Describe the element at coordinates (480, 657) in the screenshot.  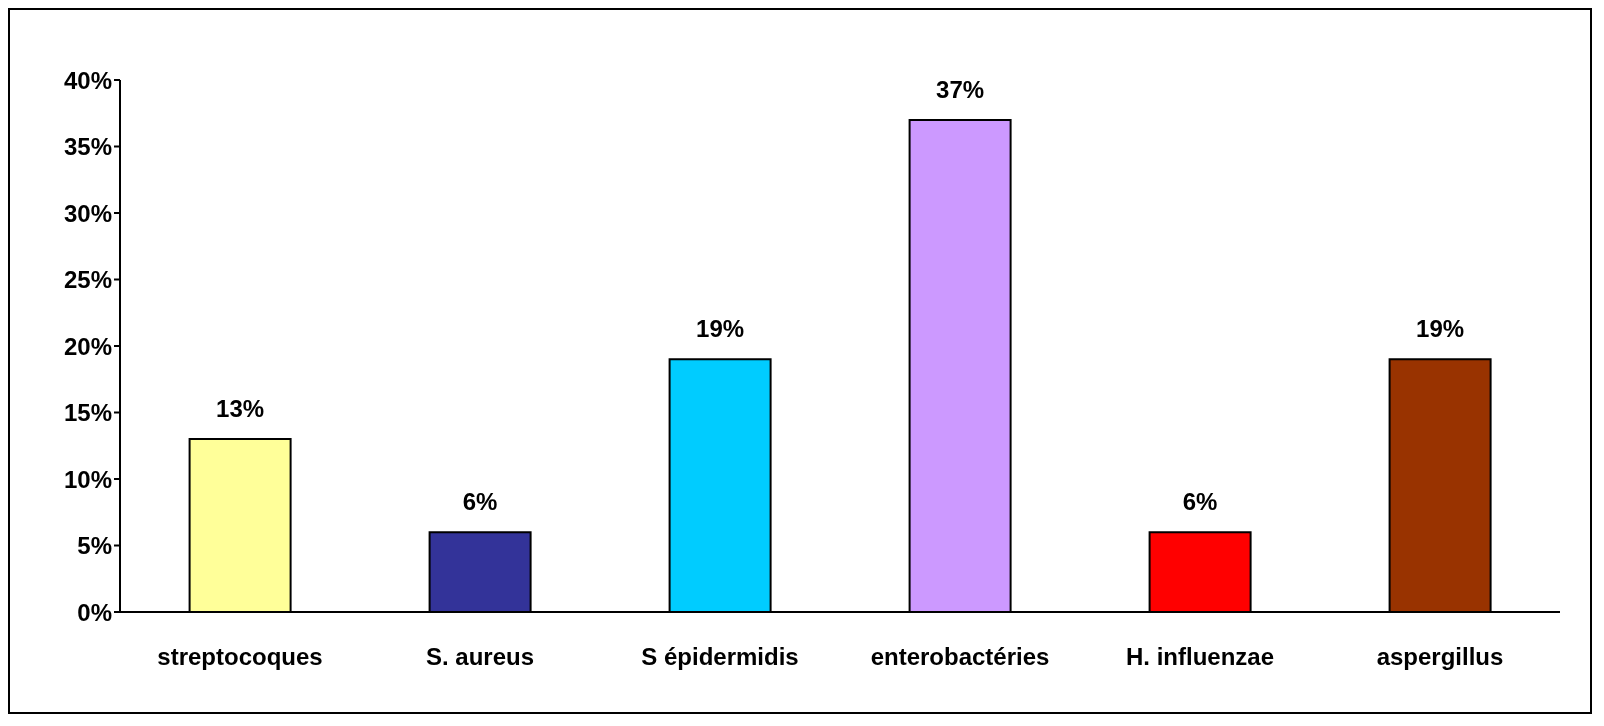
I see `x-tick-label: S. aureus` at that location.